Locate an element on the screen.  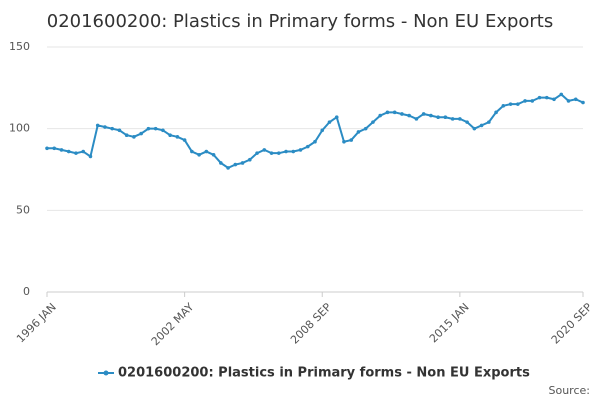
y-tick-label: 0 is located at coordinates (26, 291).